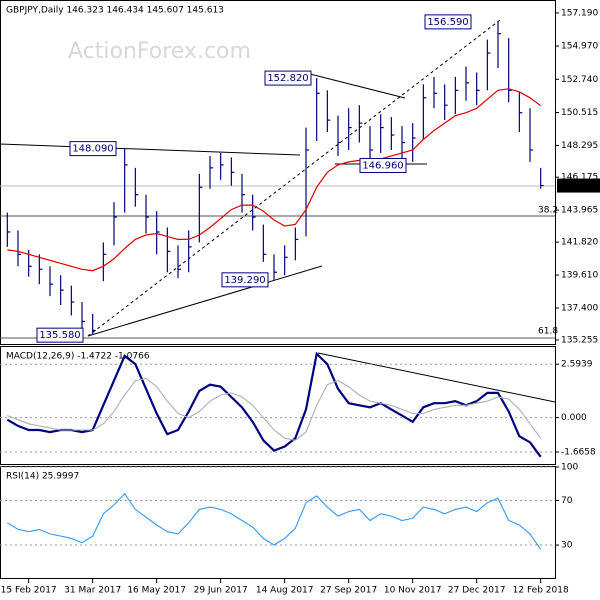 The width and height of the screenshot is (600, 600). I want to click on y-tick-label: 139.610, so click(579, 276).